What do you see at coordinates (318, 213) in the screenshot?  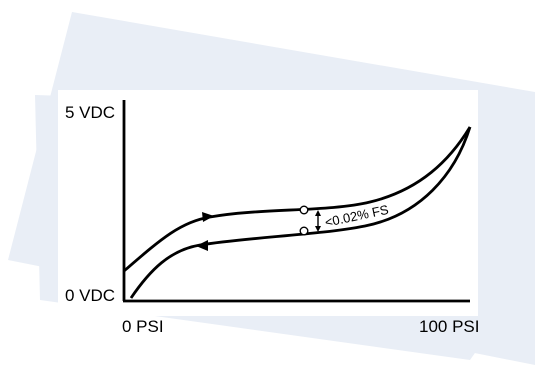 I see `measure-arrow-up-icon` at bounding box center [318, 213].